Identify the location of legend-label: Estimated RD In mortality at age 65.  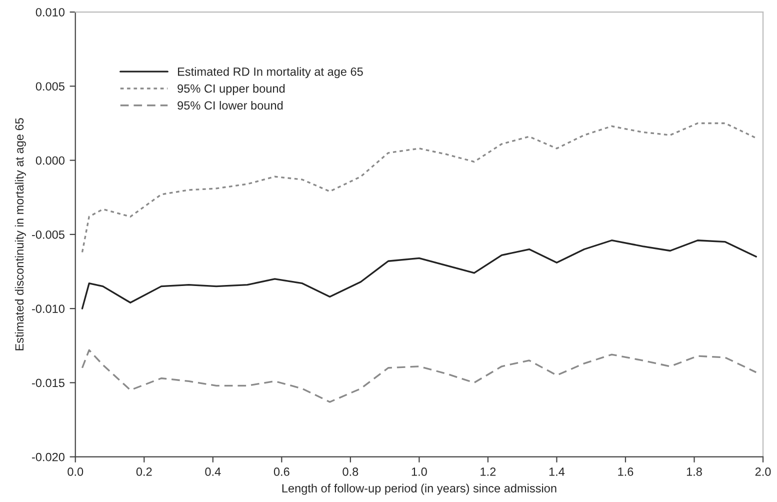
(270, 72).